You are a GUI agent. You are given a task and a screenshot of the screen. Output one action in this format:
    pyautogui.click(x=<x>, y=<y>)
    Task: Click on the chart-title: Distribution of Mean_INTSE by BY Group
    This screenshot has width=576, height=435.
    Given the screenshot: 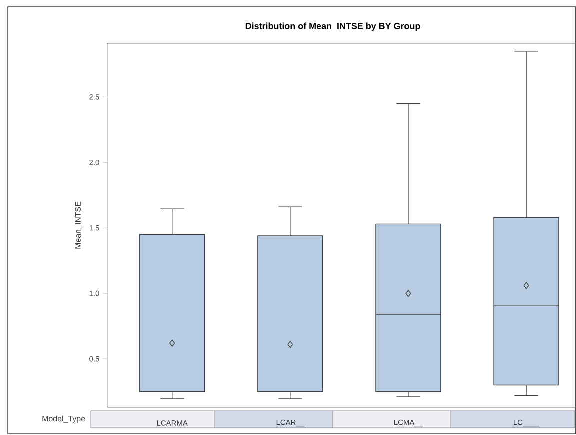 What is the action you would take?
    pyautogui.click(x=333, y=27)
    